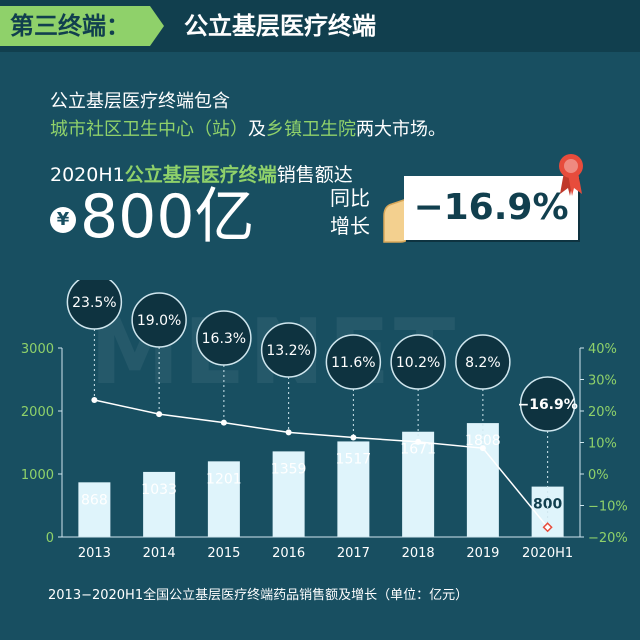 Image resolution: width=640 pixels, height=640 pixels. What do you see at coordinates (94, 553) in the screenshot?
I see `x-tick-label: 2013` at bounding box center [94, 553].